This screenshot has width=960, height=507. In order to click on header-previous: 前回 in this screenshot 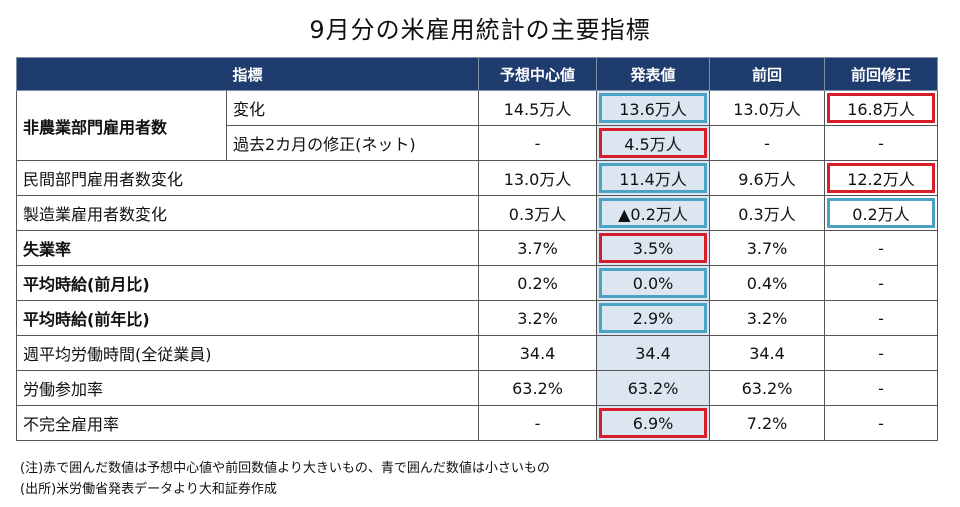, I will do `click(767, 74)`.